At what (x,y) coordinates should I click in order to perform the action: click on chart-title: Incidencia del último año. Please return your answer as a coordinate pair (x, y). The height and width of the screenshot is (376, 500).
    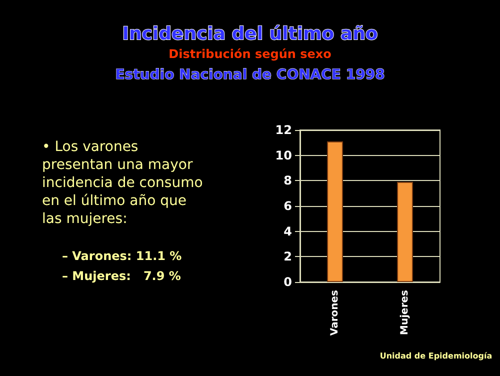
    Looking at the image, I should click on (250, 34).